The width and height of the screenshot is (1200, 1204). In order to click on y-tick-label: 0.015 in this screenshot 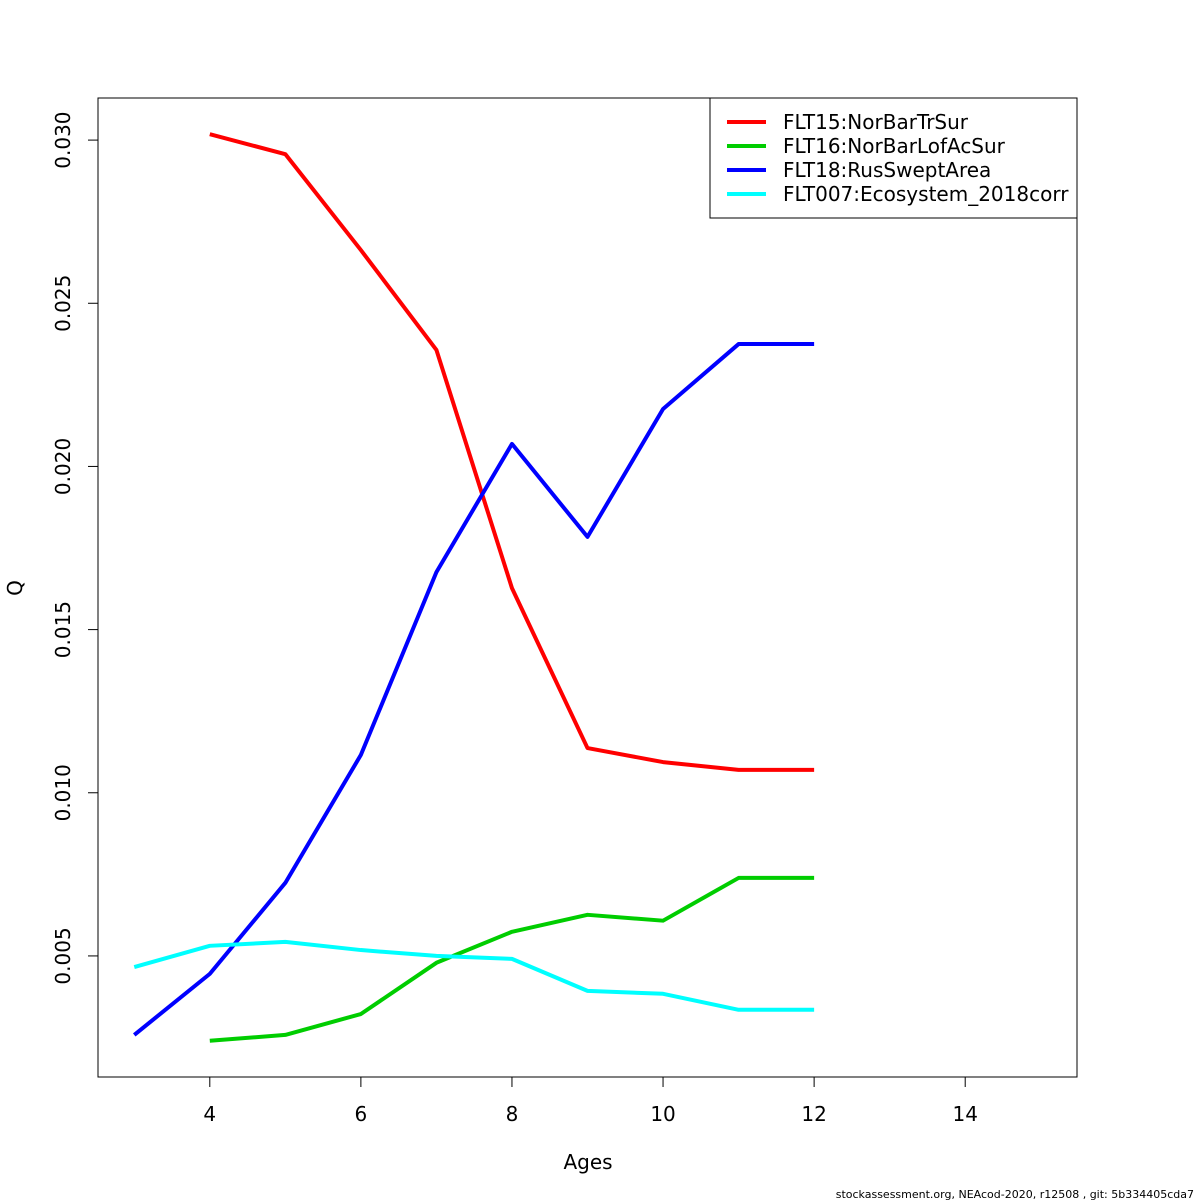, I will do `click(63, 629)`.